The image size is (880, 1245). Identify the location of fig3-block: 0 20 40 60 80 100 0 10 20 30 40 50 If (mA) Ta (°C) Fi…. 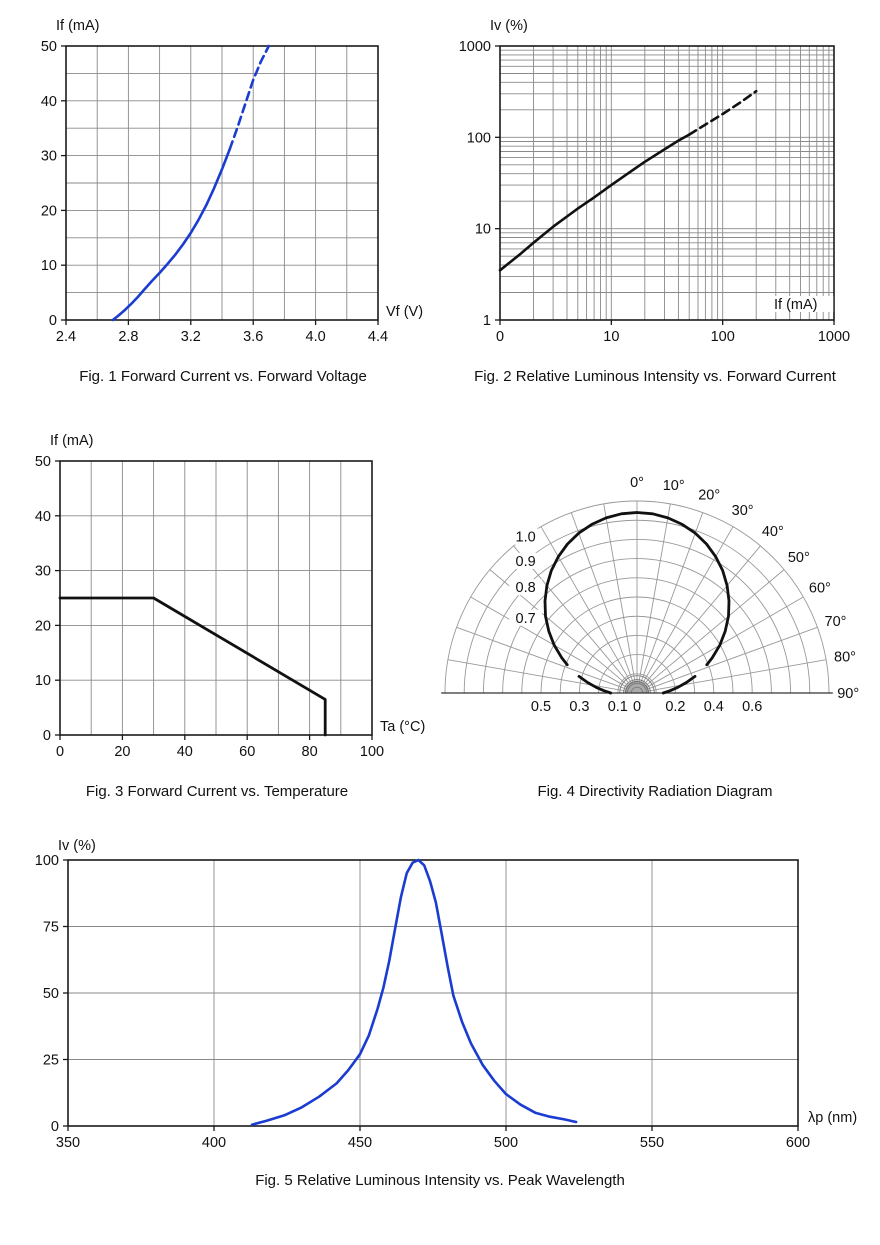
(217, 612).